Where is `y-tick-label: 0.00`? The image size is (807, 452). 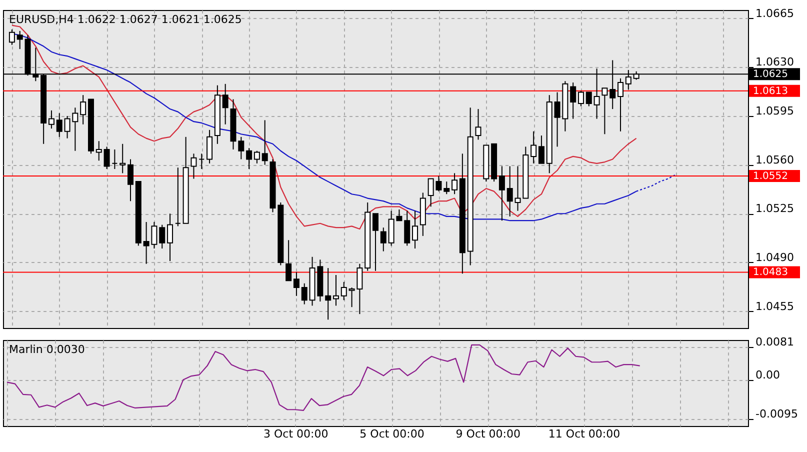 y-tick-label: 0.00 is located at coordinates (768, 375).